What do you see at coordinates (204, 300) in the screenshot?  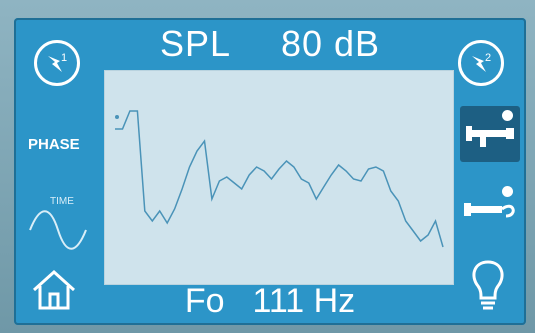 I see `fo-label: Fo` at bounding box center [204, 300].